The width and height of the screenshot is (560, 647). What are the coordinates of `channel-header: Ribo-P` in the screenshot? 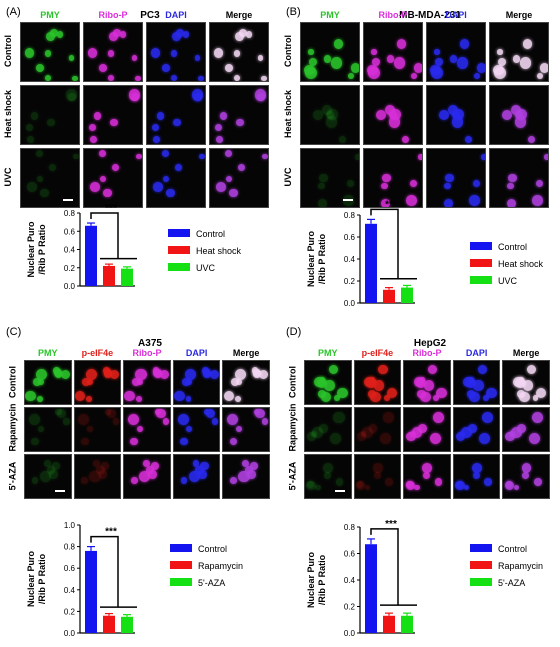 It's located at (393, 15).